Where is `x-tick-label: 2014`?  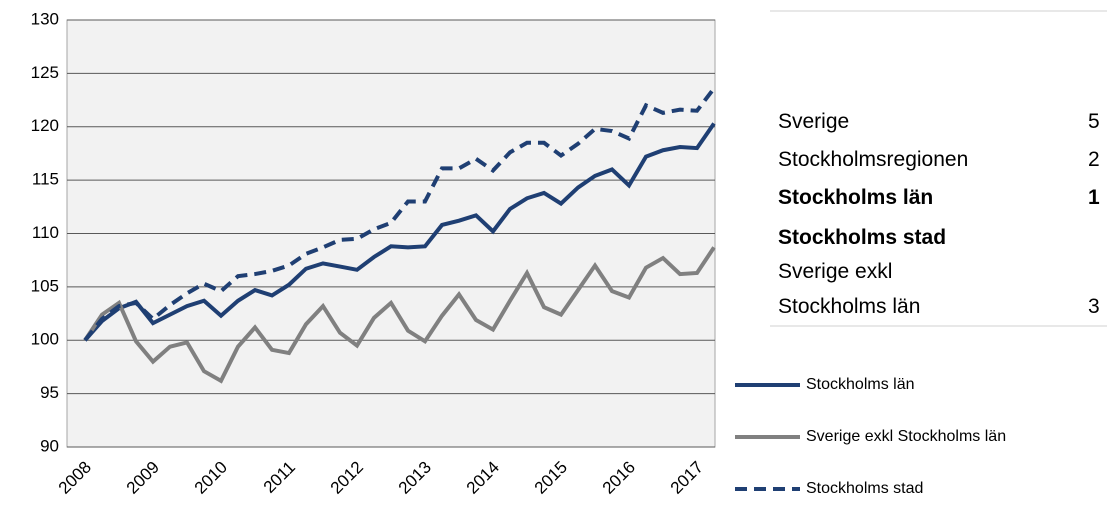
x-tick-label: 2014 is located at coordinates (483, 478).